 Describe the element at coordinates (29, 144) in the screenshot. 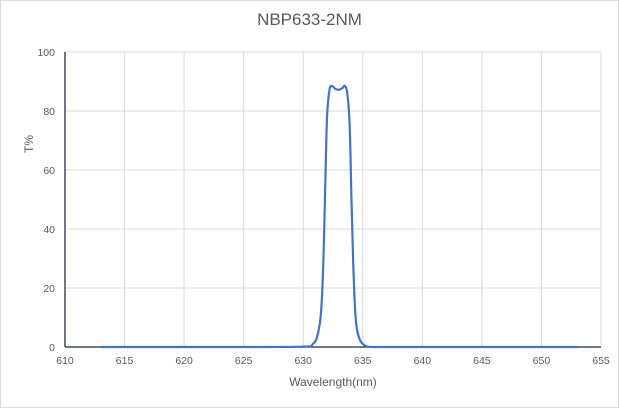

I see `y-axis-label: T%` at that location.